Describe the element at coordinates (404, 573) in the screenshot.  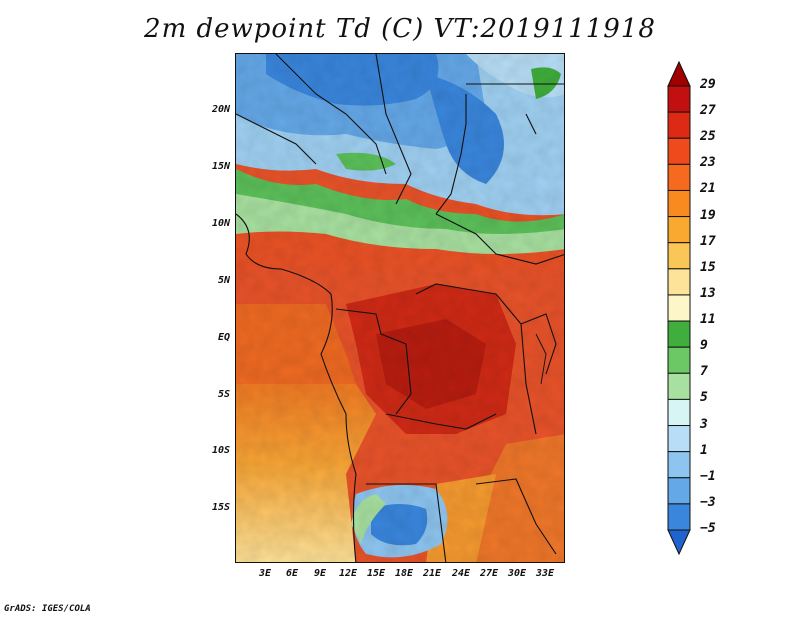
I see `lon-tick-18E: 18E` at that location.